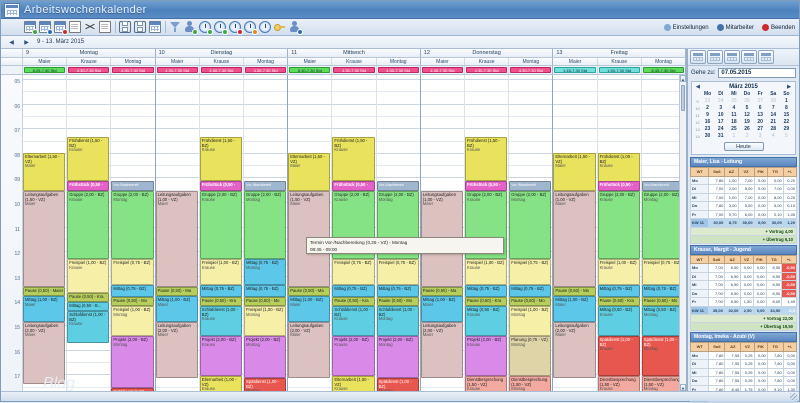  Describe the element at coordinates (235, 27) in the screenshot. I see `time-delete-button` at that location.